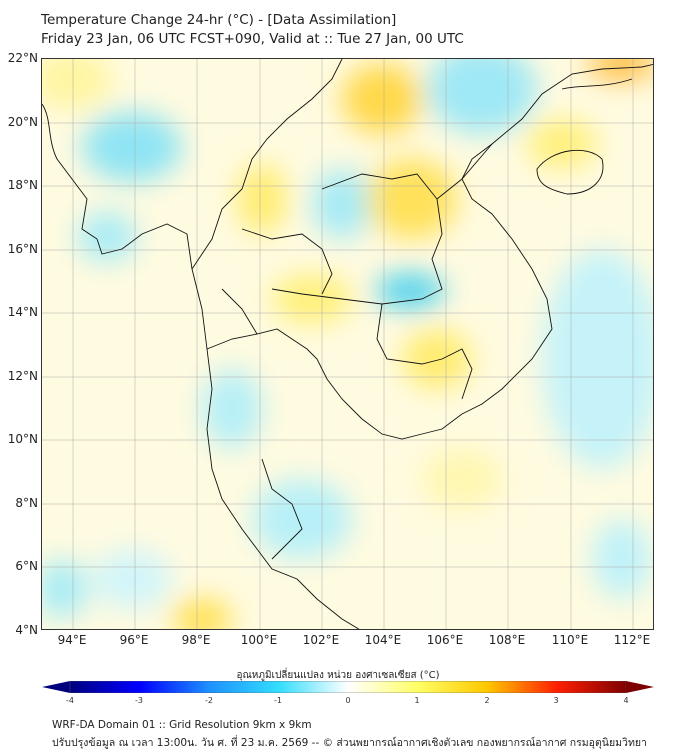 The width and height of the screenshot is (676, 756). Describe the element at coordinates (348, 700) in the screenshot. I see `colorbar-tick: 0` at that location.